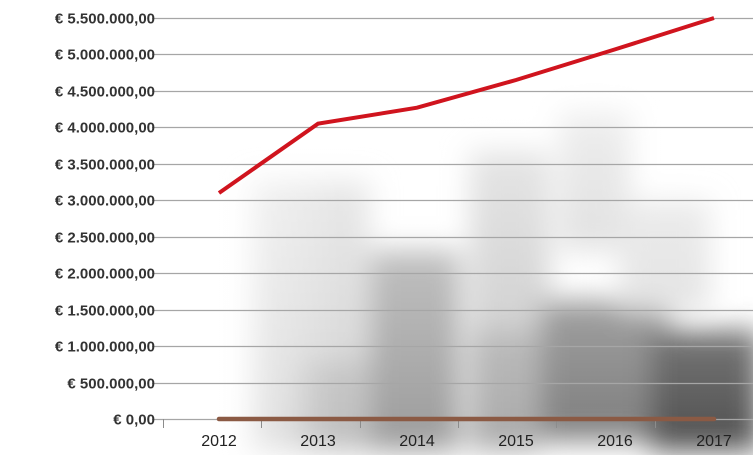 Image resolution: width=753 pixels, height=455 pixels. I want to click on y-tick-label: € 5.000.000,00, so click(105, 55).